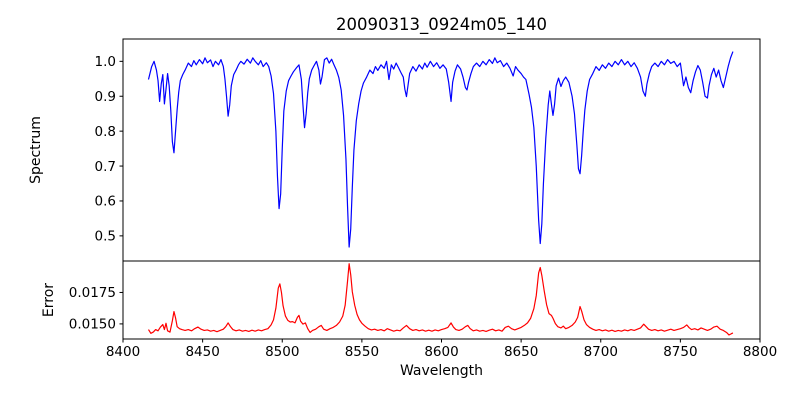 The width and height of the screenshot is (800, 400). I want to click on error-line, so click(440, 299).